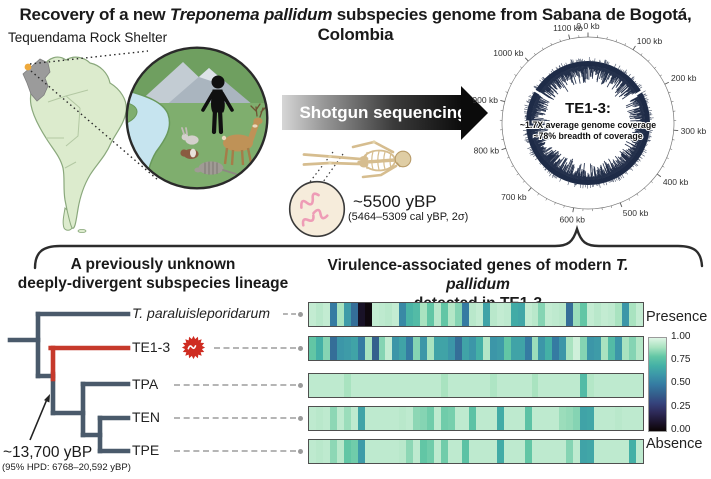  I want to click on arrow-head, so click(474, 113).